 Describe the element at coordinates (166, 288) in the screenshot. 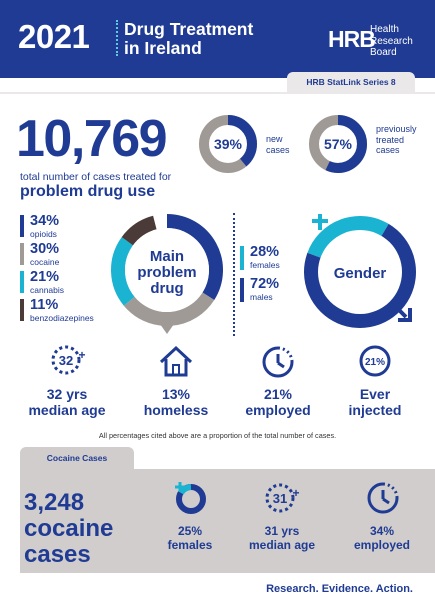

I see `donut-title-line-3: drug` at that location.